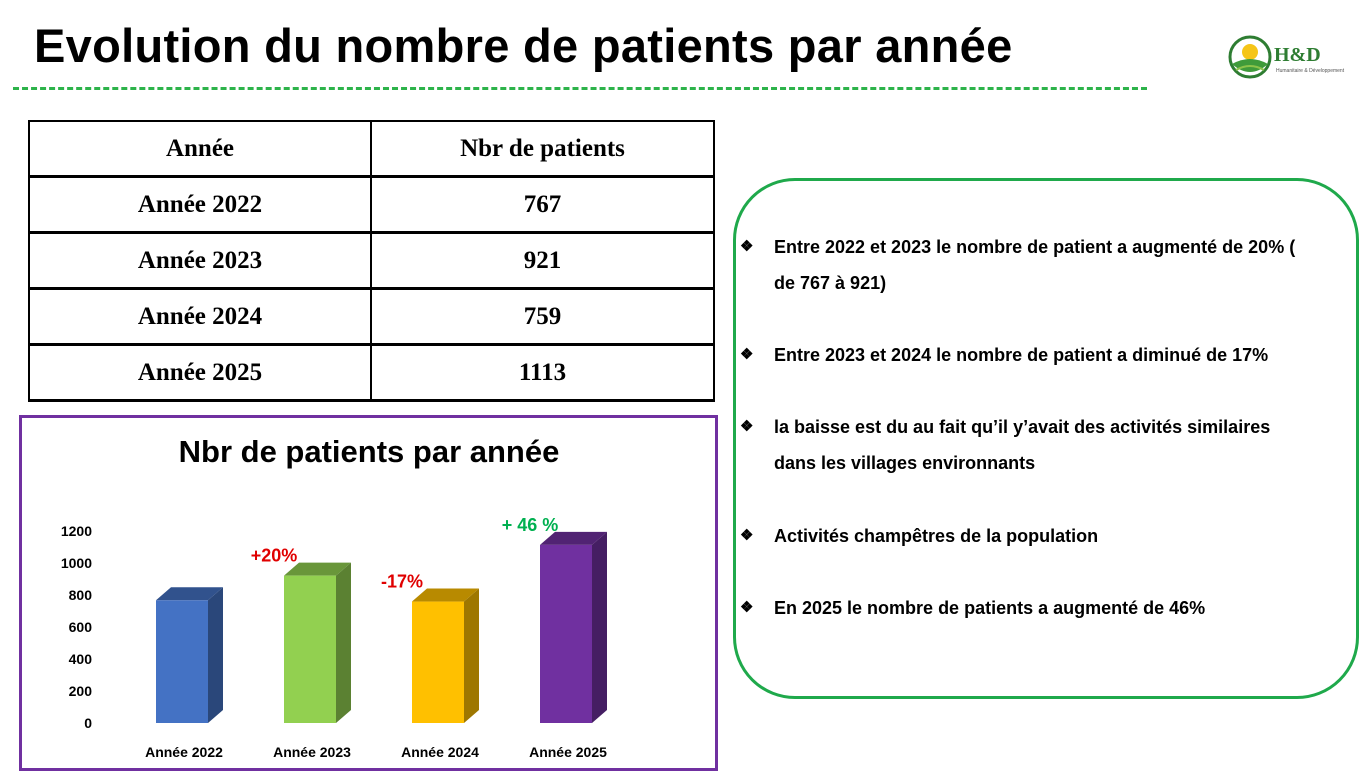  I want to click on bar-annotation: -17%, so click(402, 582).